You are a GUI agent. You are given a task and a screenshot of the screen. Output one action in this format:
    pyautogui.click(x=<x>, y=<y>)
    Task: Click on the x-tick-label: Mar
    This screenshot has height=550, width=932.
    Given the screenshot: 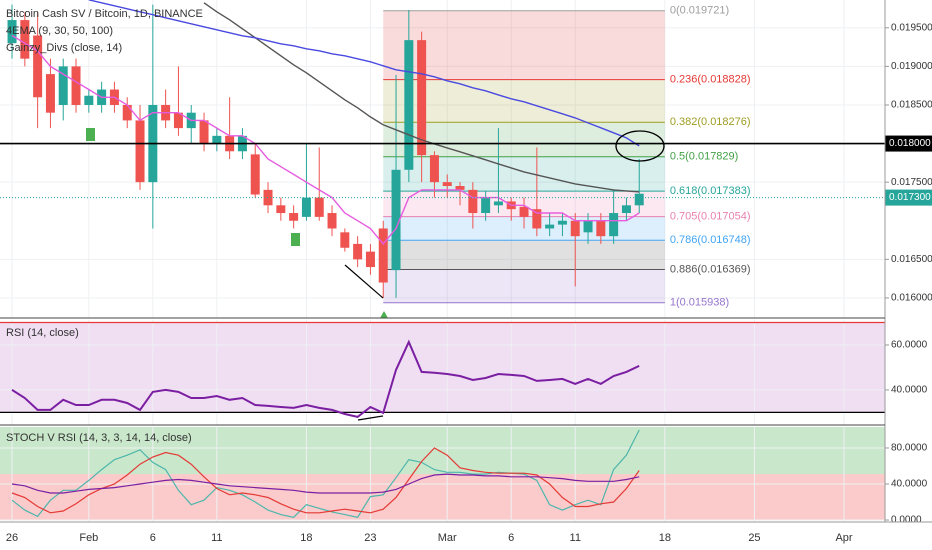 What is the action you would take?
    pyautogui.click(x=447, y=538)
    